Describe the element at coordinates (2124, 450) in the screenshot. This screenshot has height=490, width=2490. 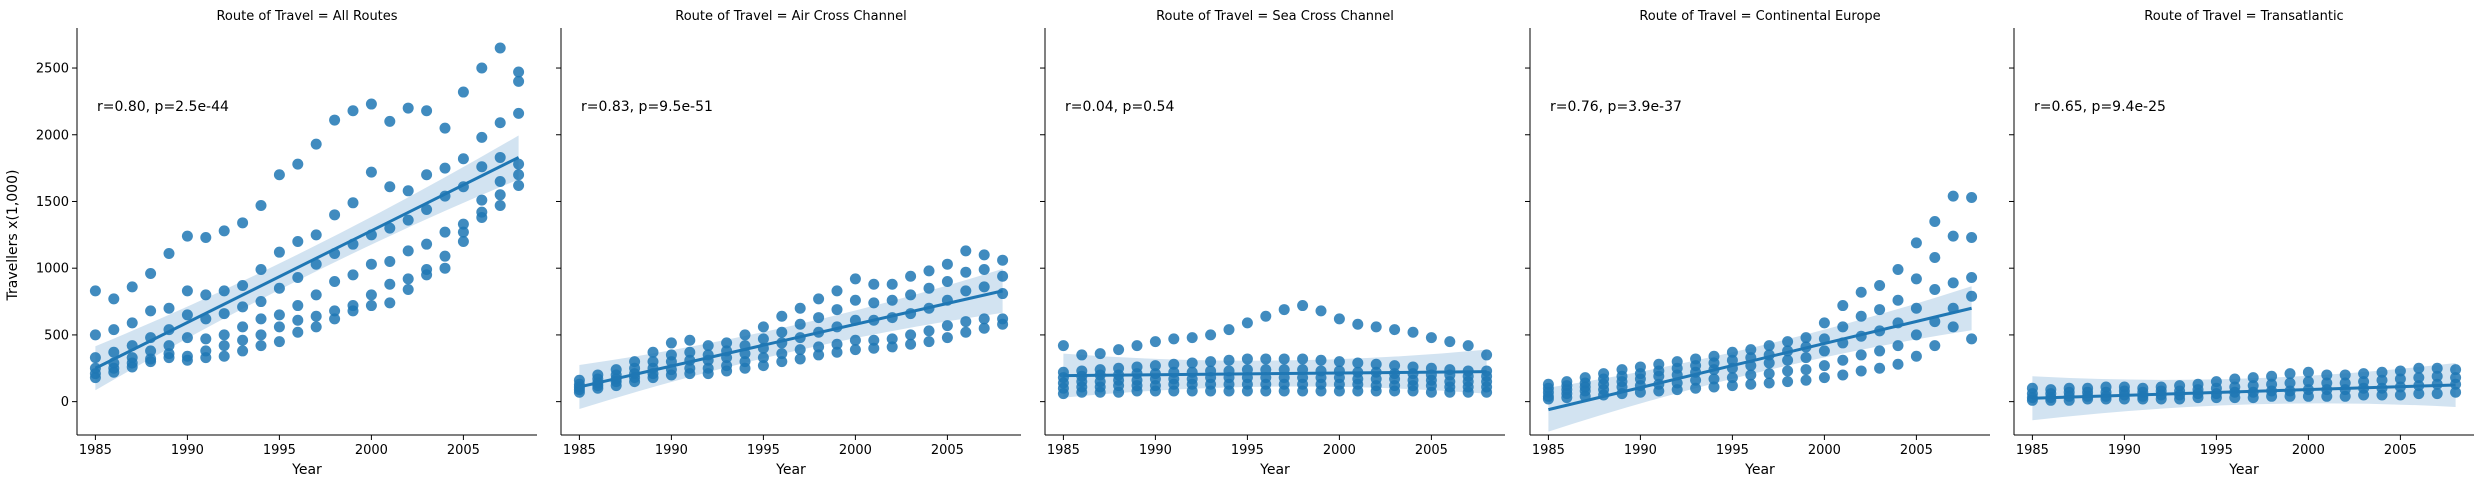
I see `x-tick-label: 1990` at that location.